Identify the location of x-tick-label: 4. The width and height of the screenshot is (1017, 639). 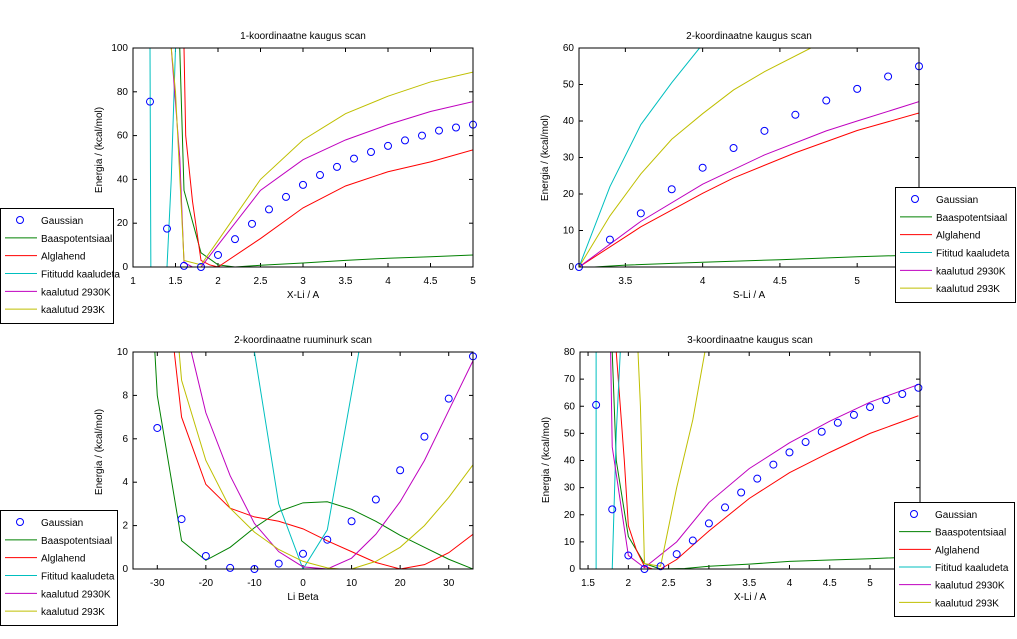
(703, 281).